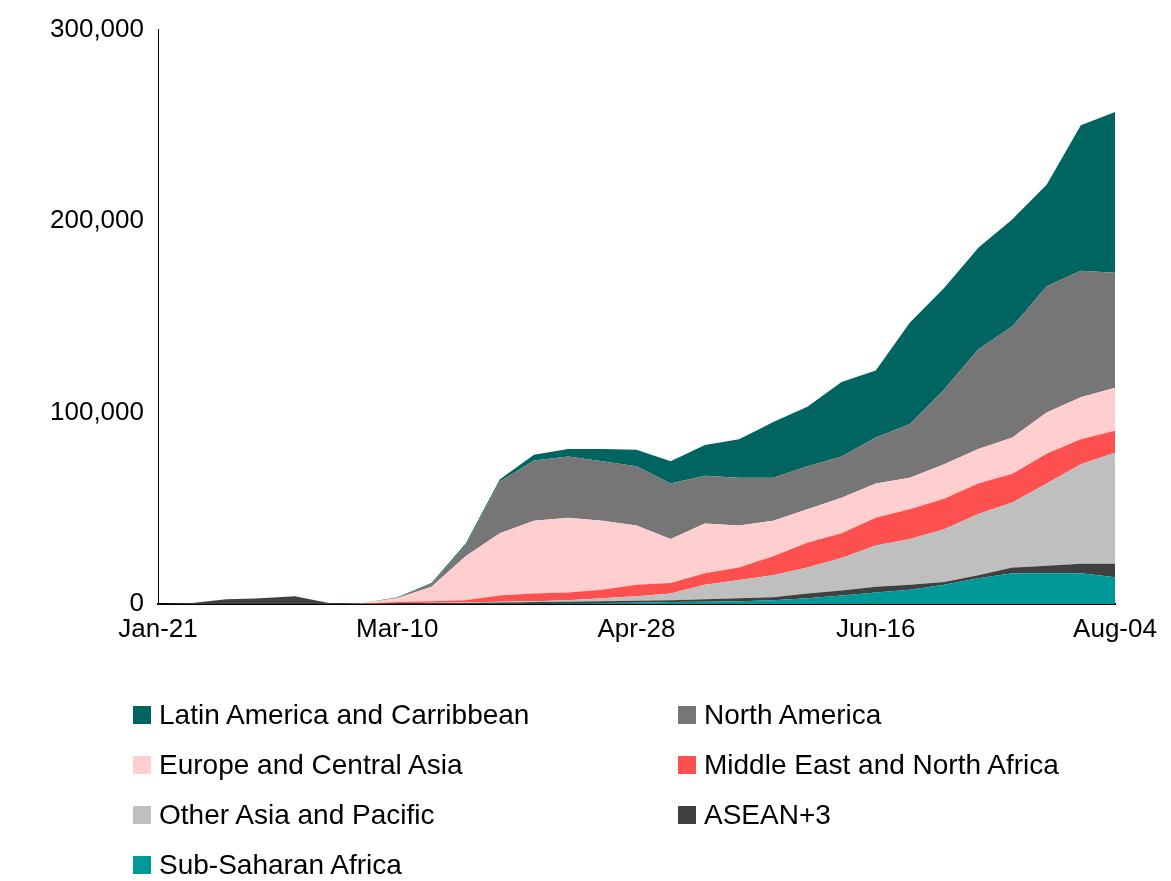 This screenshot has width=1171, height=881. What do you see at coordinates (1115, 627) in the screenshot?
I see `x-tick-label: Aug-04` at bounding box center [1115, 627].